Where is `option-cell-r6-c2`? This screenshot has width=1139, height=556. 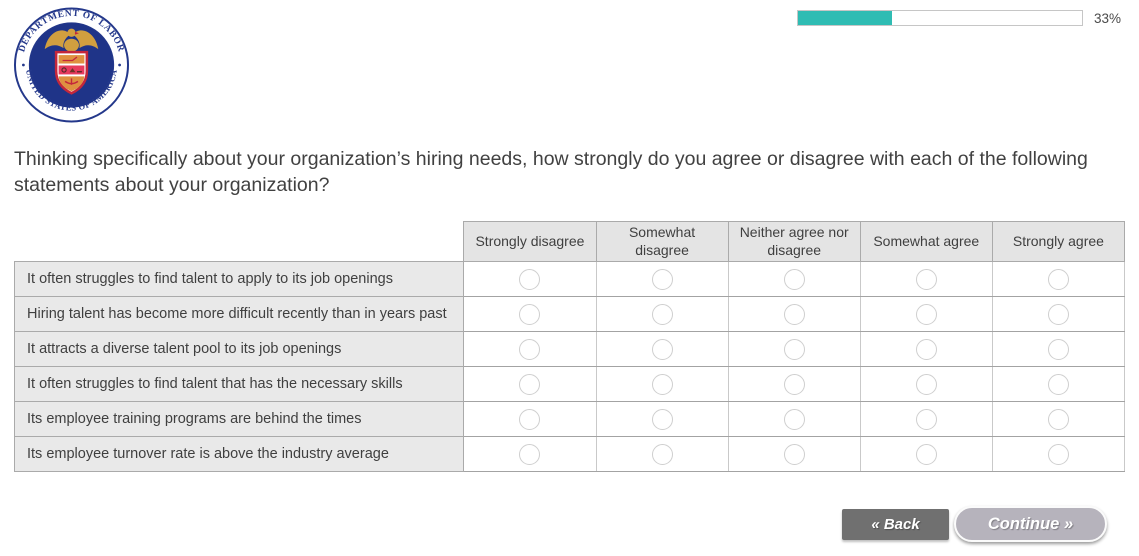
option-cell-r6-c2 is located at coordinates (662, 454).